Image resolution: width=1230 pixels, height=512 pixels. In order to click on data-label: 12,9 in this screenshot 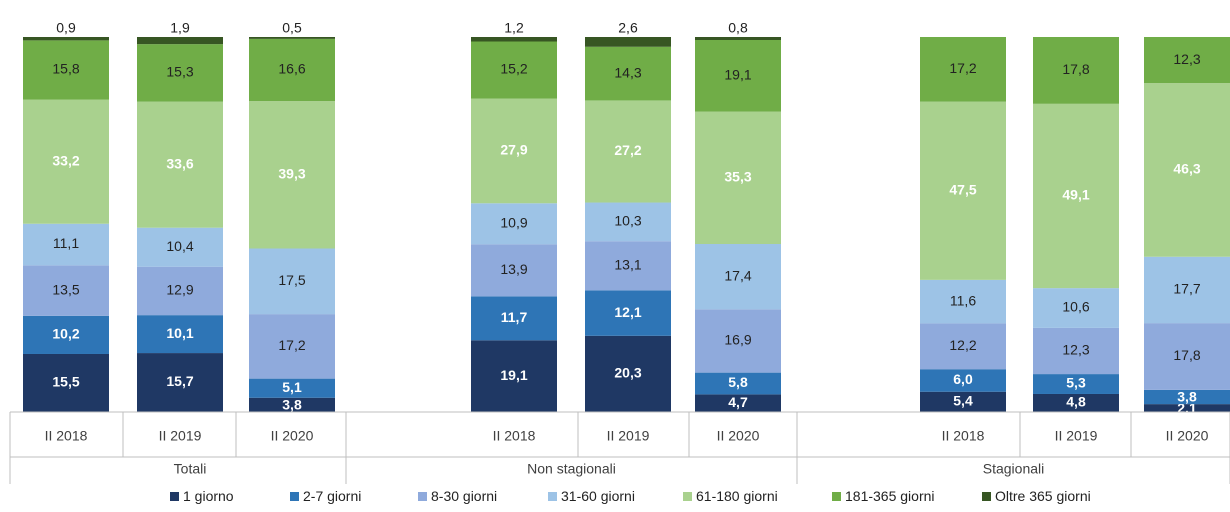, I will do `click(179, 290)`.